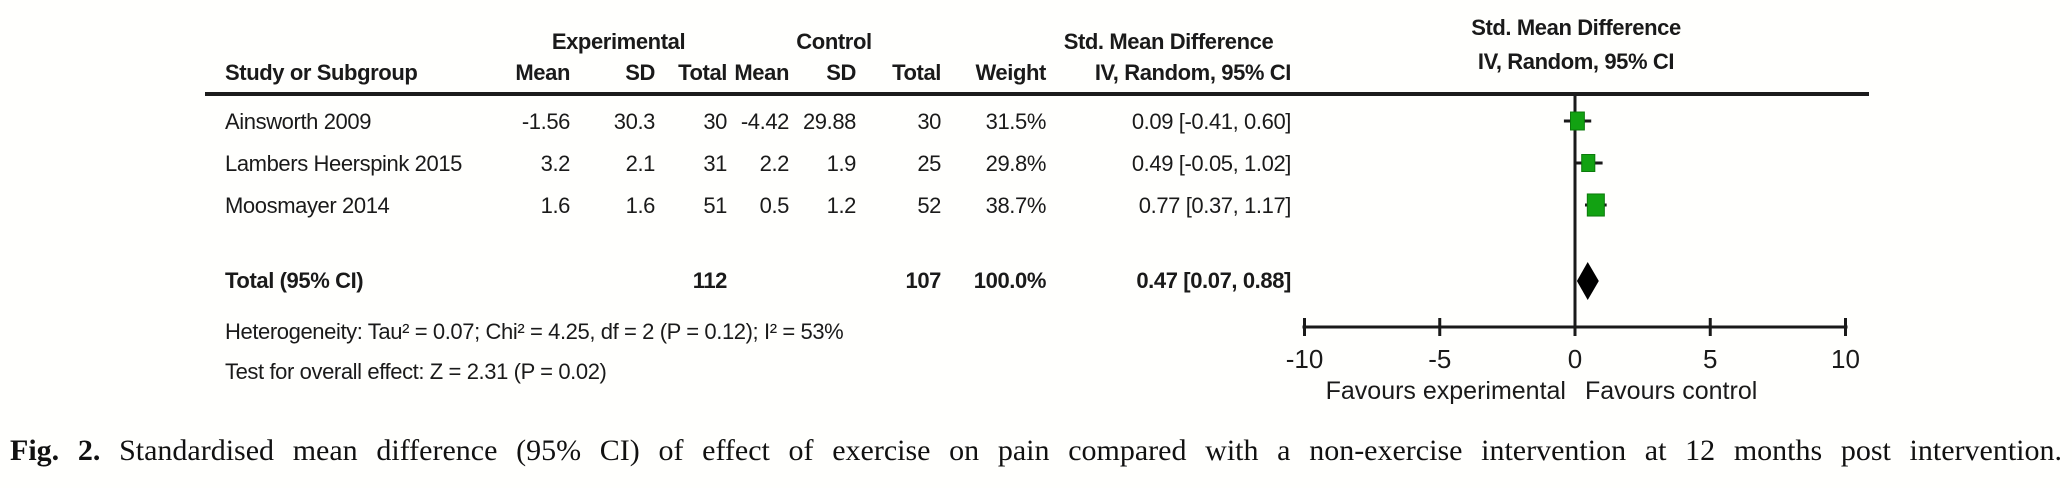 The width and height of the screenshot is (2072, 488). What do you see at coordinates (1576, 61) in the screenshot?
I see `plot-header-line2: IV, Random, 95% CI` at bounding box center [1576, 61].